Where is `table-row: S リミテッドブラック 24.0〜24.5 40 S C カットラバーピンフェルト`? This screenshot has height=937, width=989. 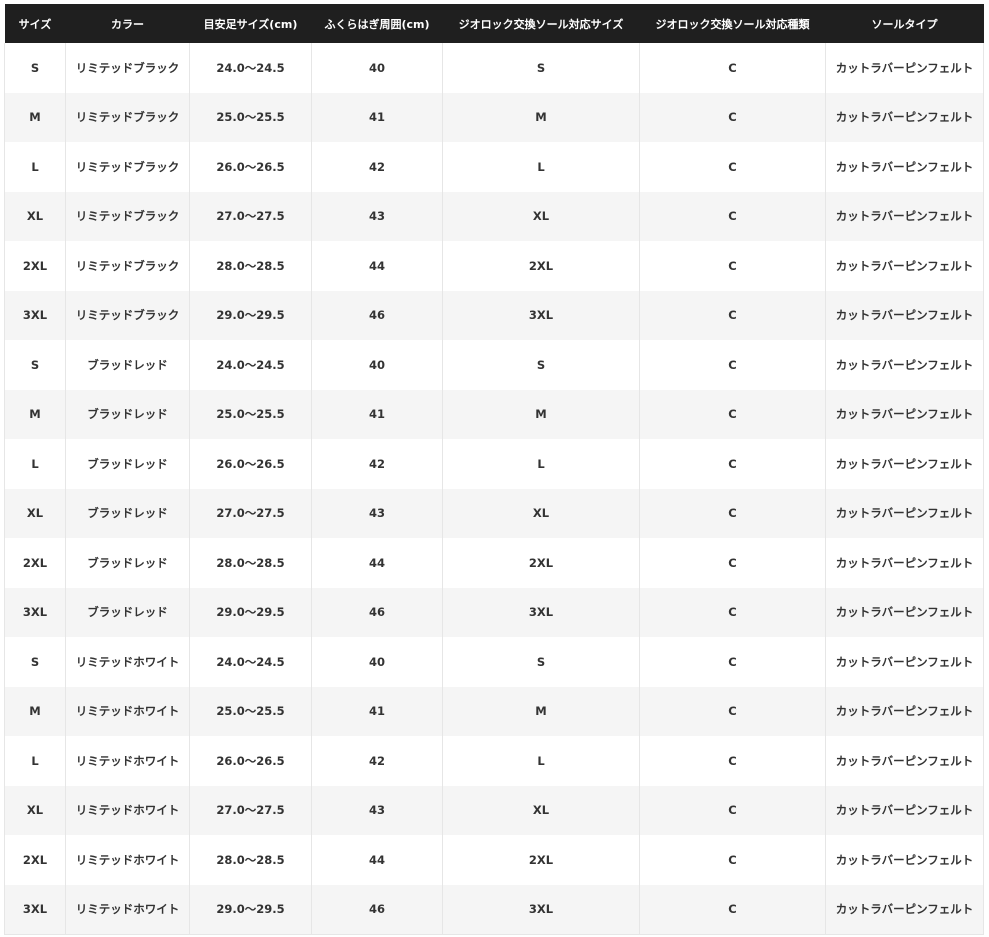 table-row: S リミテッドブラック 24.0〜24.5 40 S C カットラバーピンフェルト is located at coordinates (494, 68).